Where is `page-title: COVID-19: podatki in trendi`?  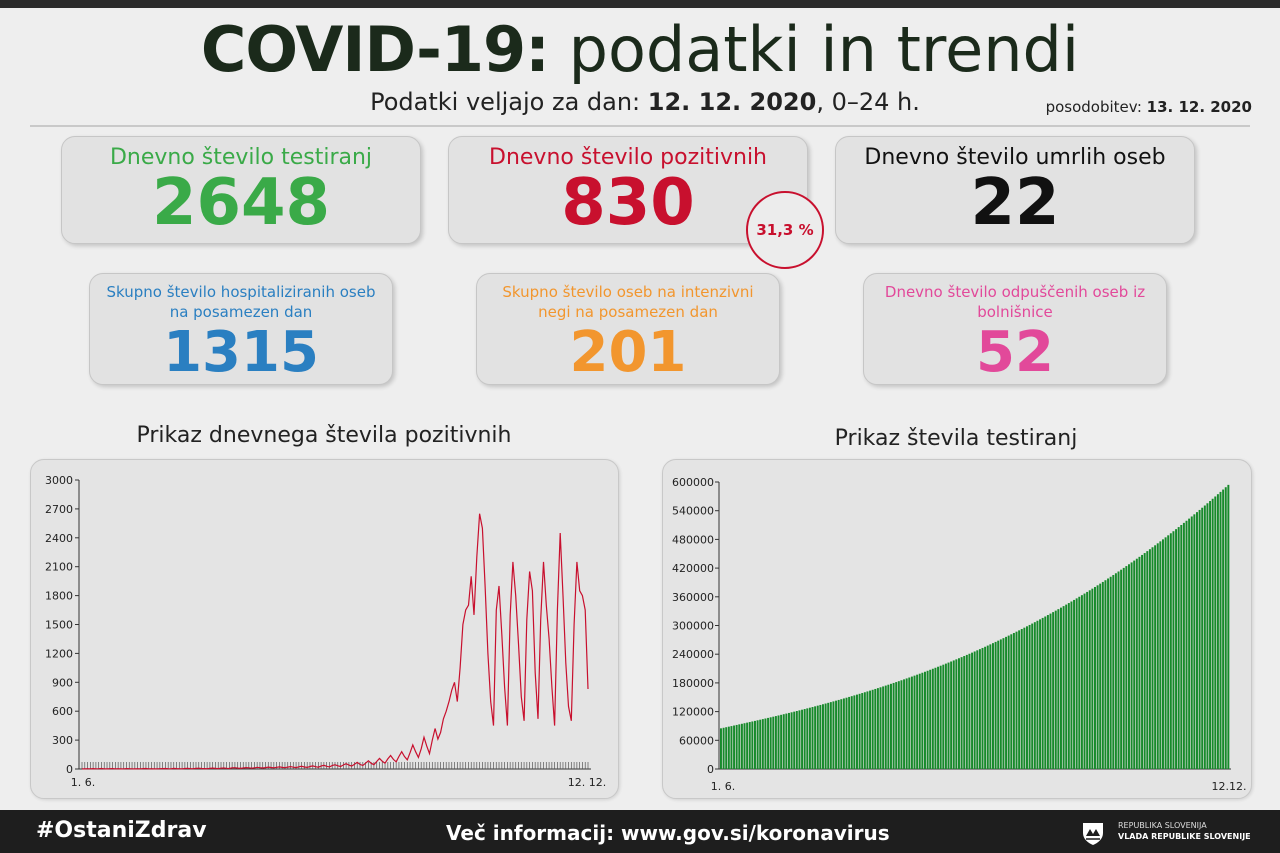 page-title: COVID-19: podatki in trendi is located at coordinates (640, 50).